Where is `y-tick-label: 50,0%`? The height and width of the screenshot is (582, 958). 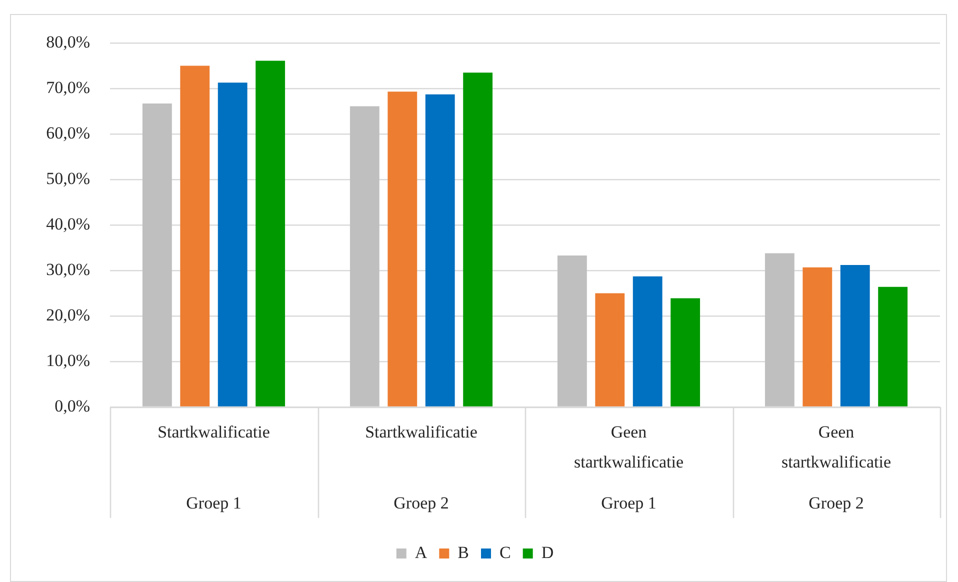 y-tick-label: 50,0% is located at coordinates (68, 178).